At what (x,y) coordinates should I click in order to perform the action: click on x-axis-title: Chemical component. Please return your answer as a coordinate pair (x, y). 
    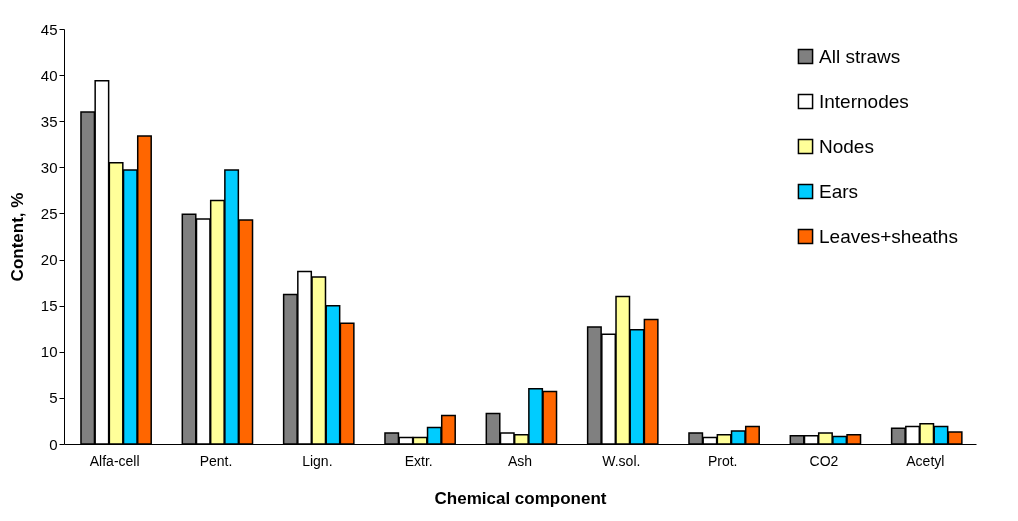
    Looking at the image, I should click on (520, 498).